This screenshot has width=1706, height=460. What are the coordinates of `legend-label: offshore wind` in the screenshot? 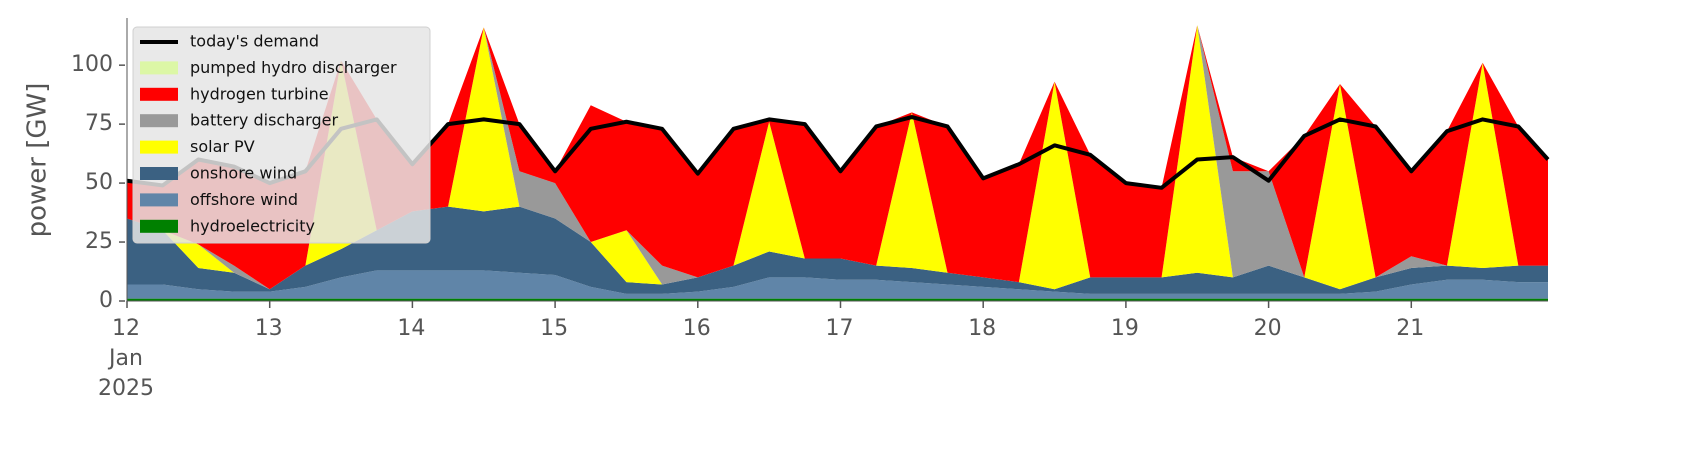 It's located at (244, 199).